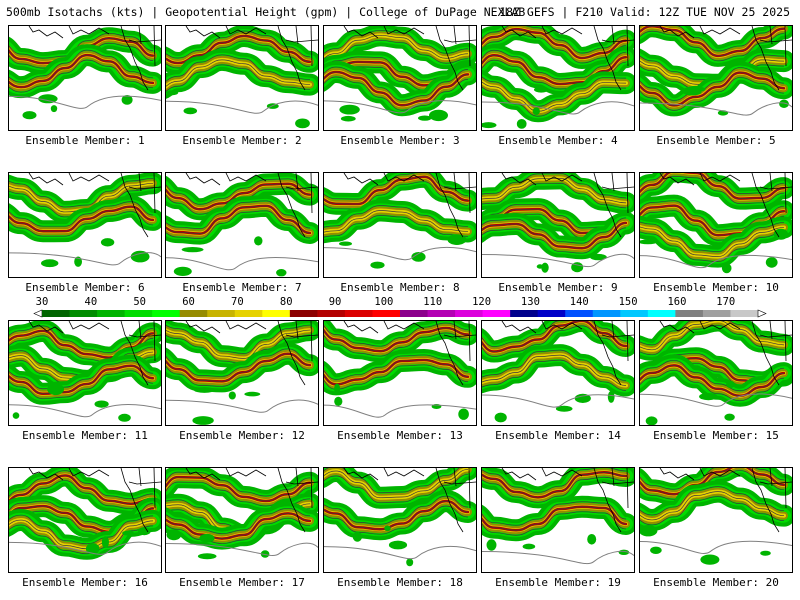 The width and height of the screenshot is (800, 600). What do you see at coordinates (558, 435) in the screenshot?
I see `ensemble-caption-14: Ensemble Member: 14` at bounding box center [558, 435].